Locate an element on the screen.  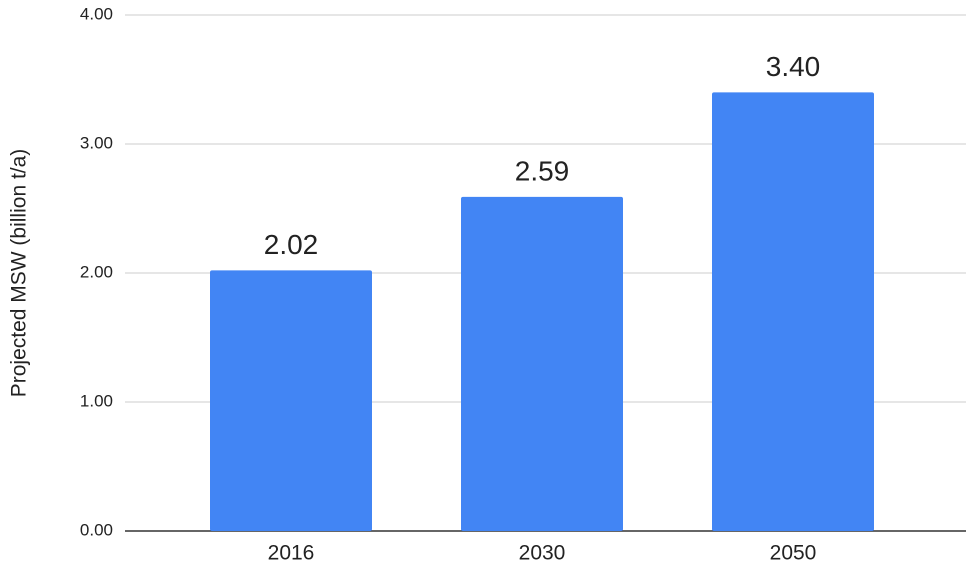
value-label: 2.59 is located at coordinates (542, 170).